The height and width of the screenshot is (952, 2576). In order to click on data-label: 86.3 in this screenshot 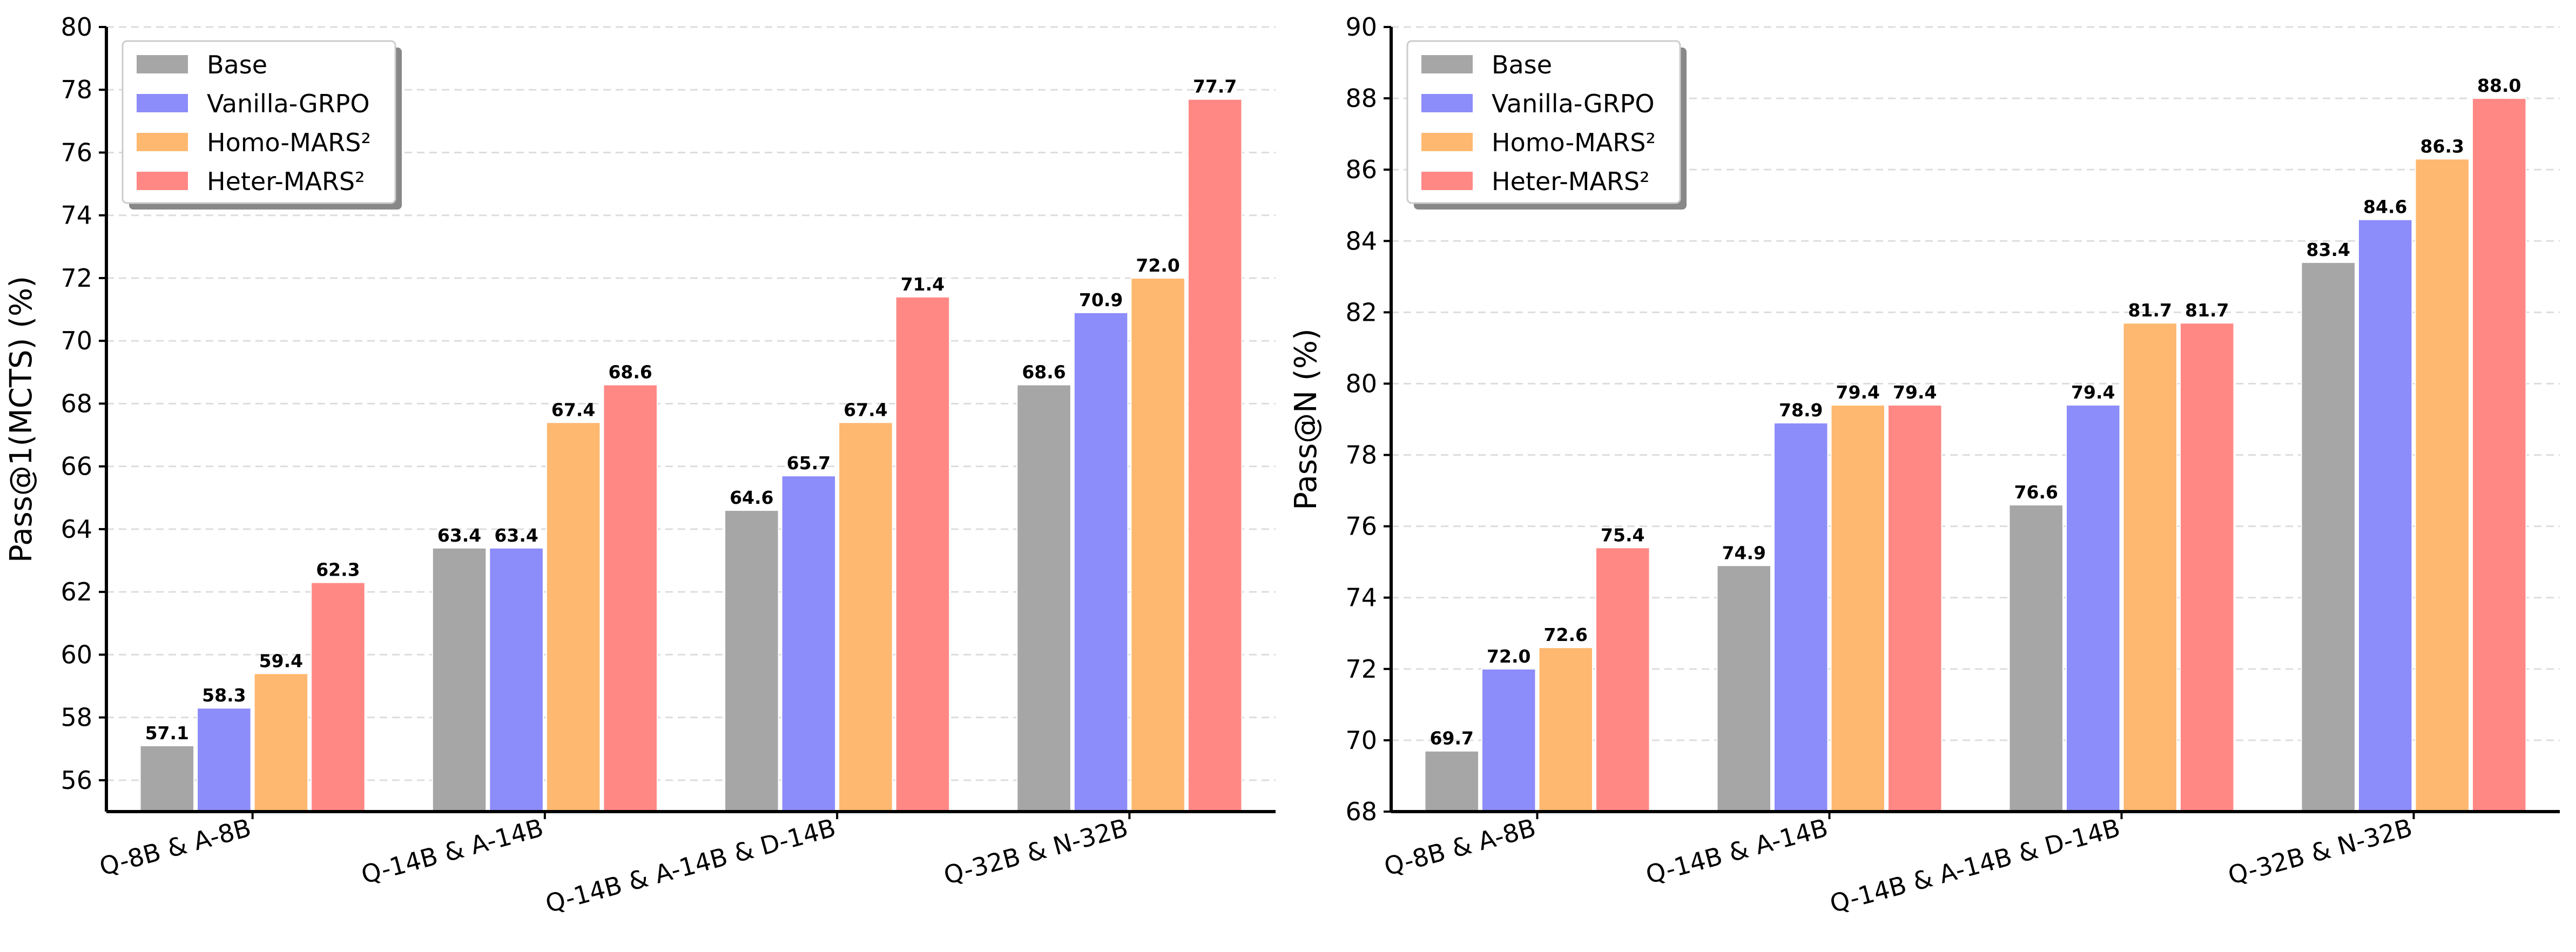, I will do `click(2442, 146)`.